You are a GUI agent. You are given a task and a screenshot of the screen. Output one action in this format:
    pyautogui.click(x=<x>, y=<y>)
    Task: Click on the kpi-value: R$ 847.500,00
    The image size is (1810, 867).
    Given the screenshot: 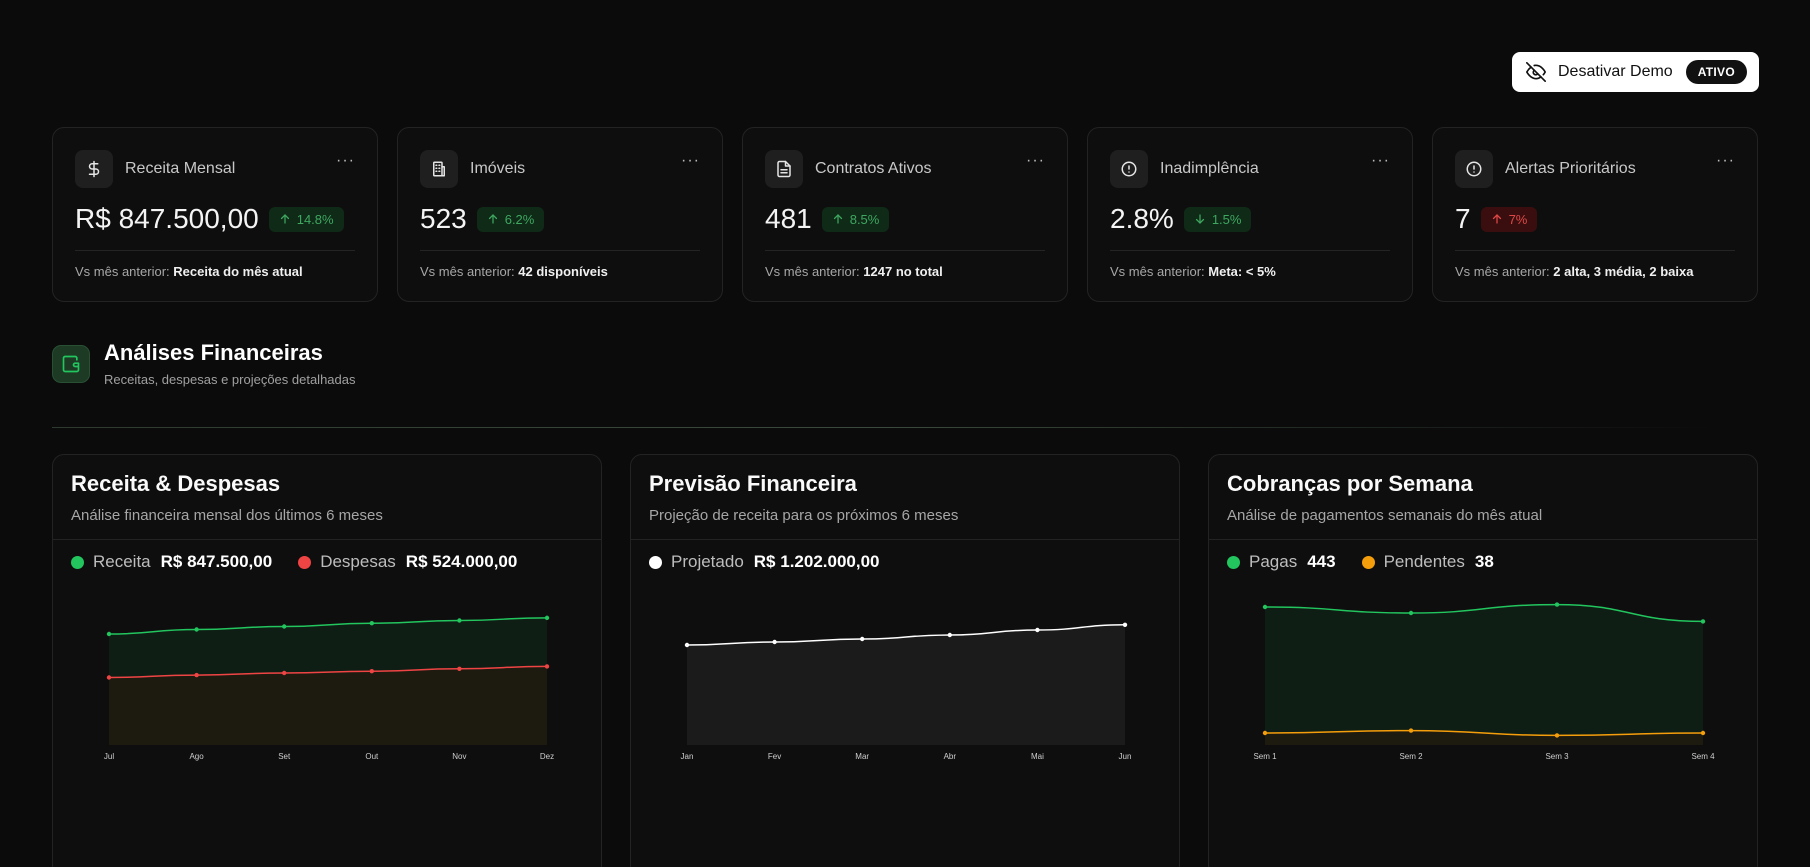 What is the action you would take?
    pyautogui.click(x=167, y=218)
    